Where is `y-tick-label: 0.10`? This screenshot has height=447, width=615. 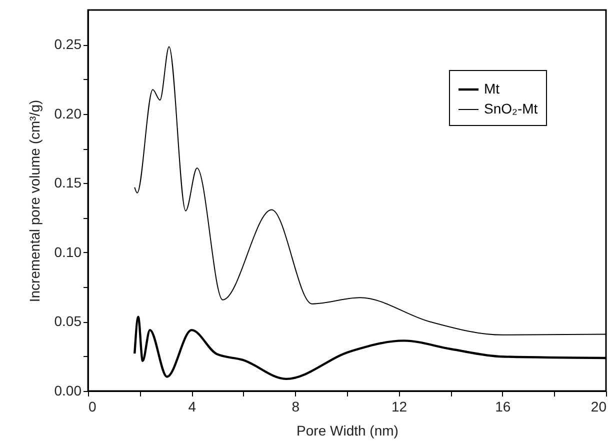
y-tick-label: 0.10 is located at coordinates (68, 252).